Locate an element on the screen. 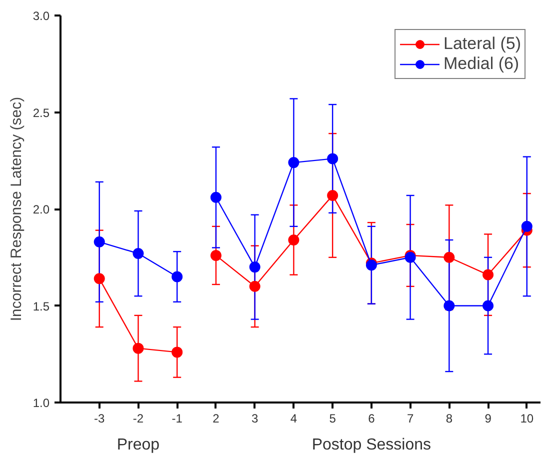  x-tick-label: 2 is located at coordinates (216, 419).